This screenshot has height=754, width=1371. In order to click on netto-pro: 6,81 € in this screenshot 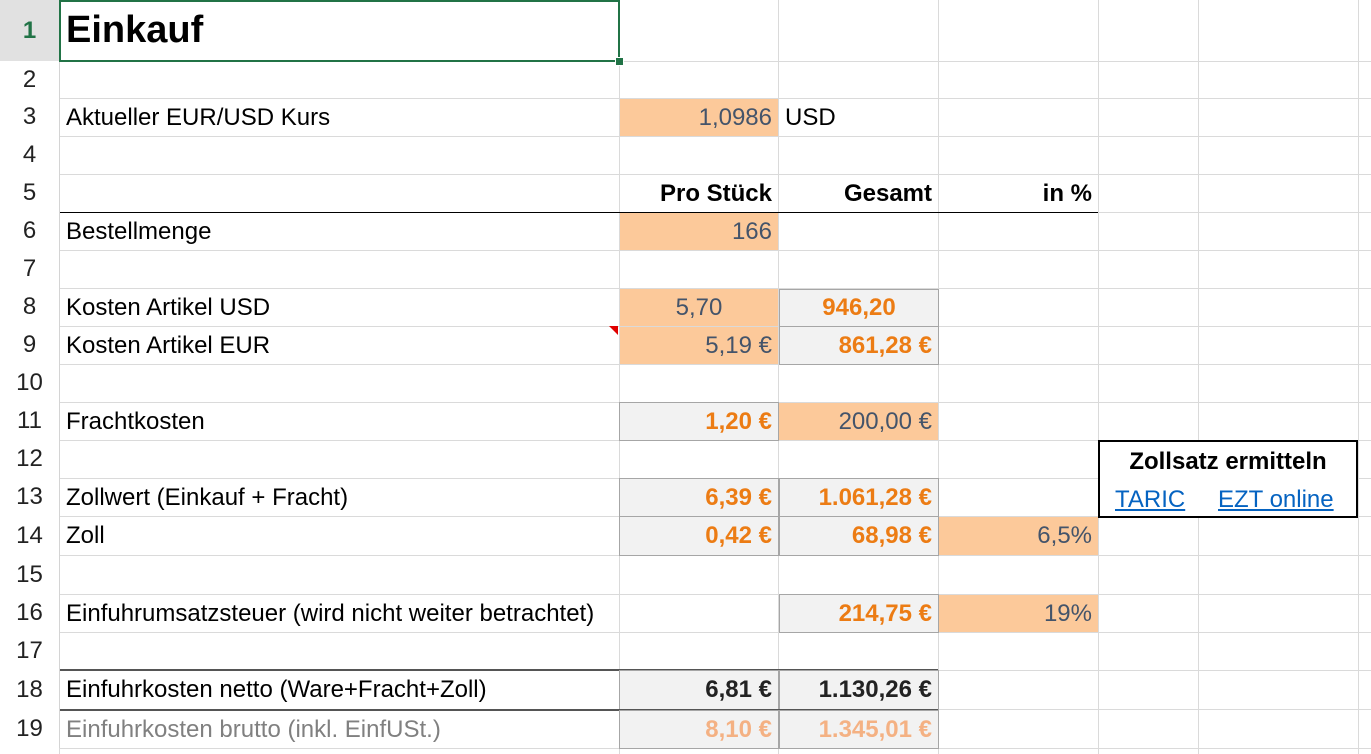, I will do `click(699, 690)`.